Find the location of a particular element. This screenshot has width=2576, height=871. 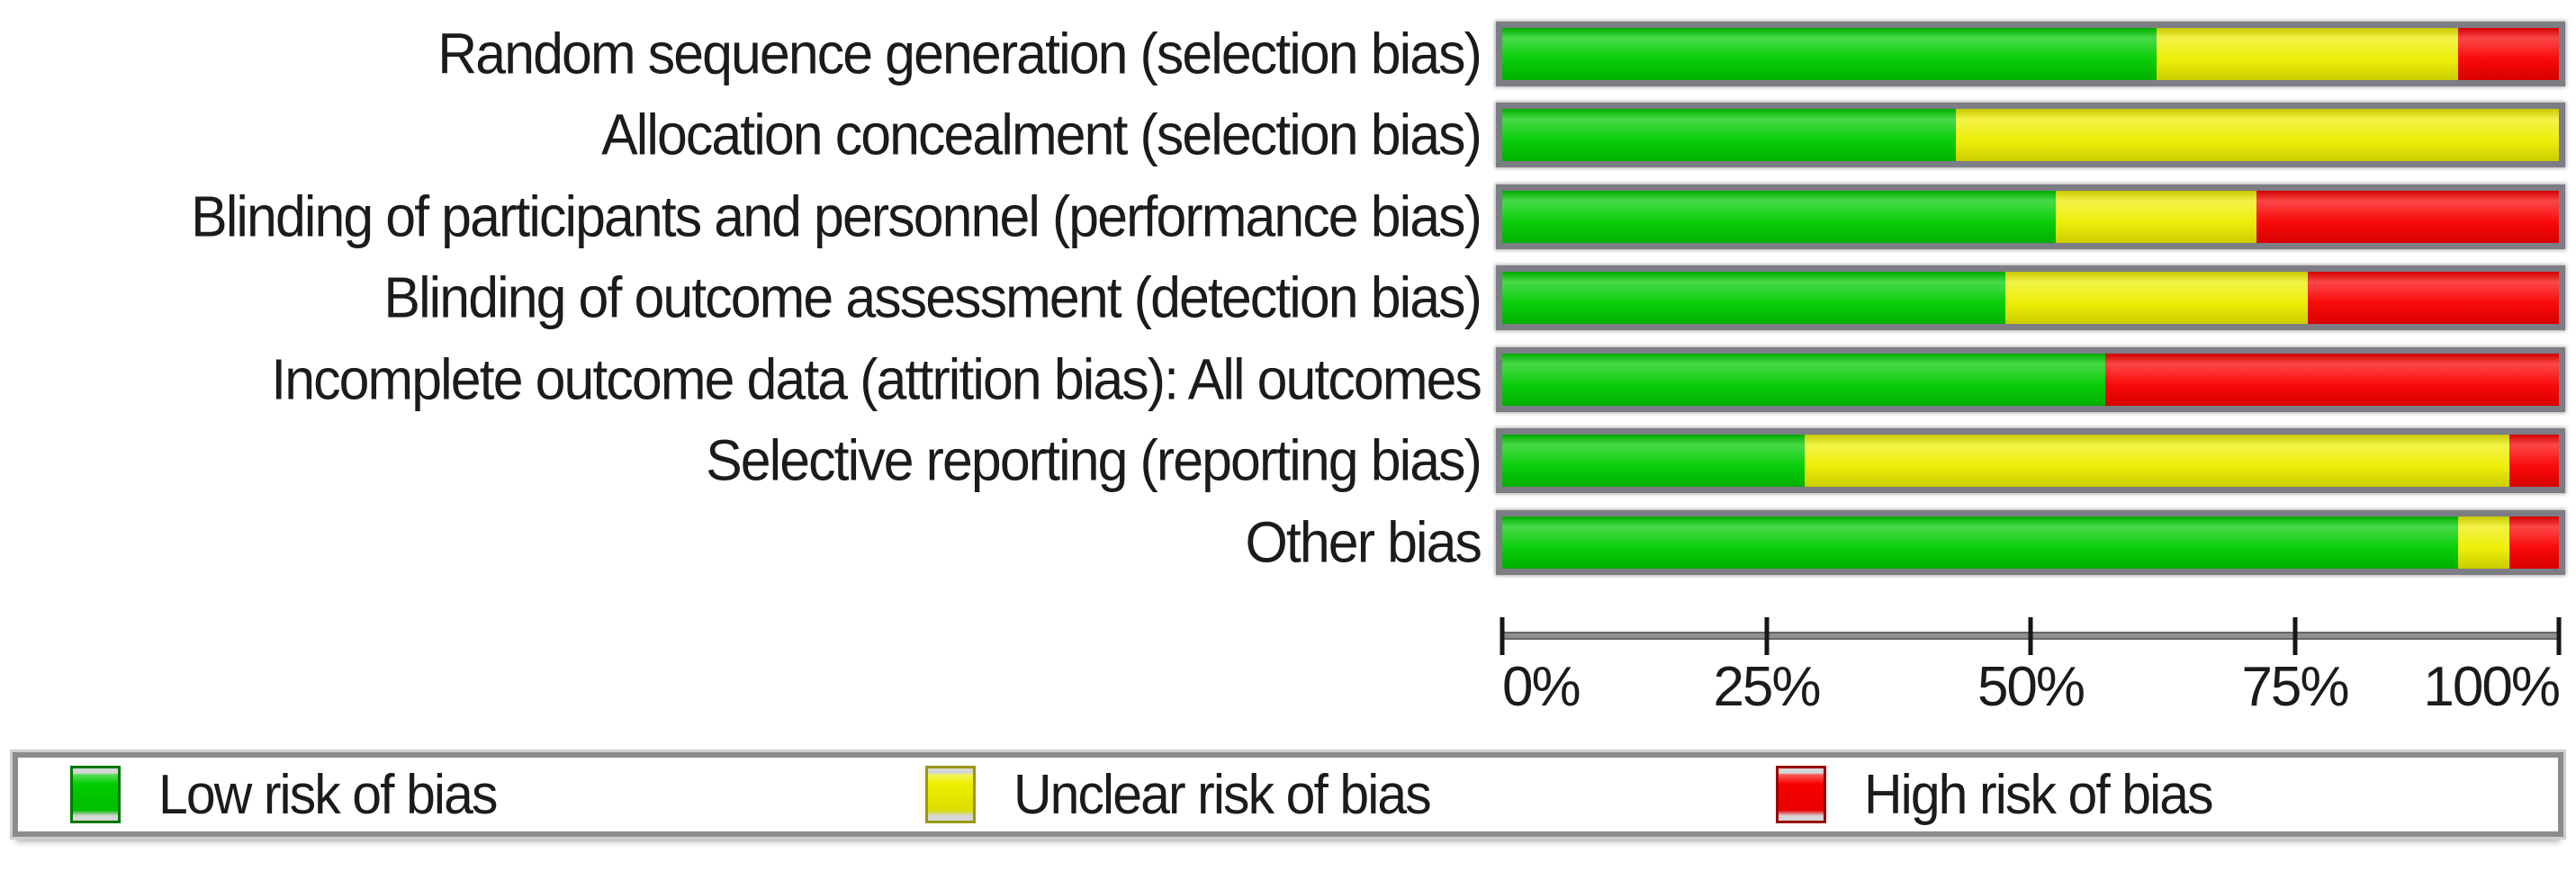

unclear-risk-swatch is located at coordinates (950, 794).